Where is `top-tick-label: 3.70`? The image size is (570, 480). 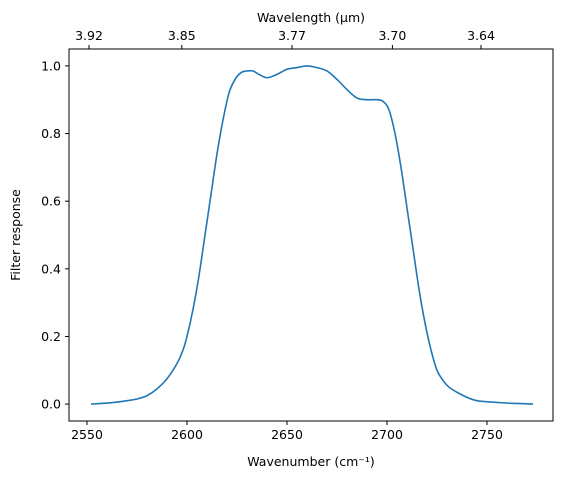
top-tick-label: 3.70 is located at coordinates (392, 35).